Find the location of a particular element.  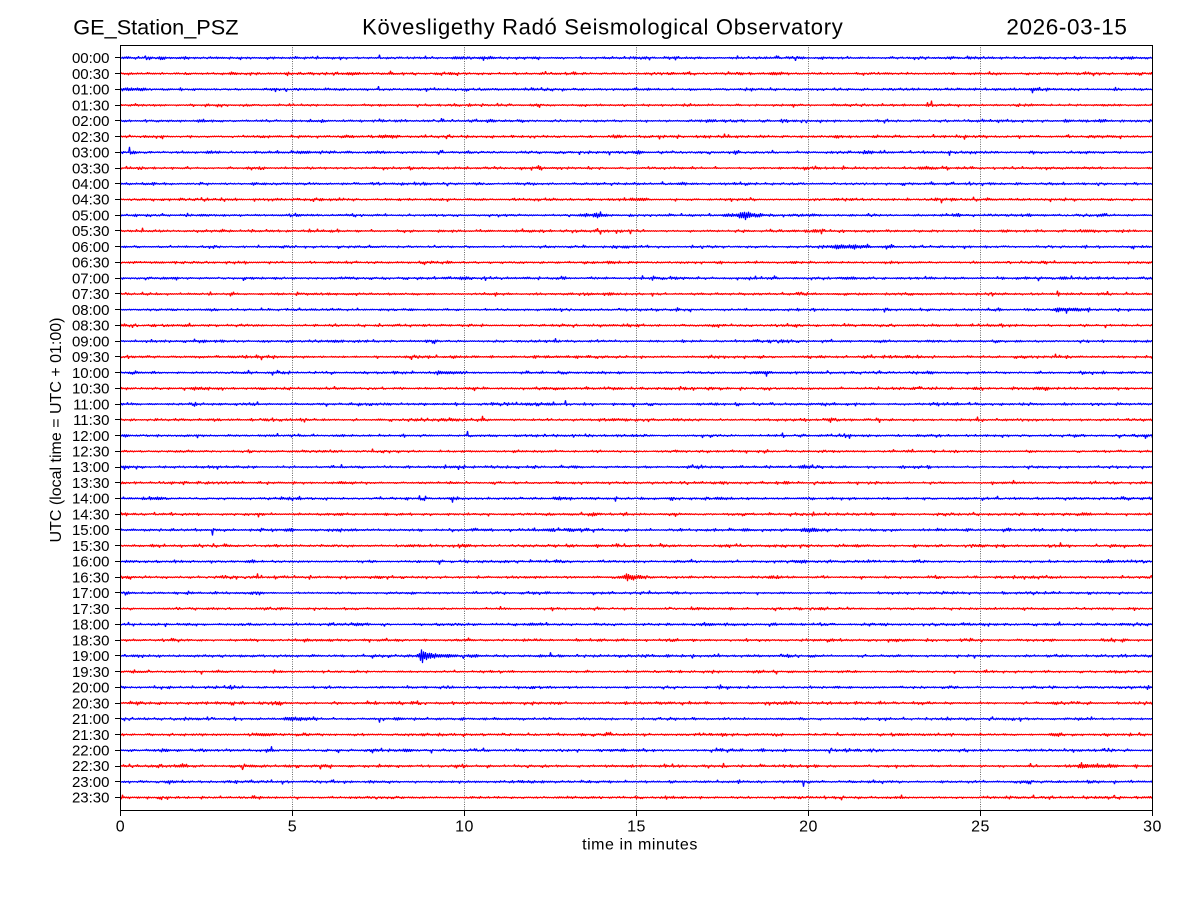

svg-text: 17:30 is located at coordinates (91, 609).